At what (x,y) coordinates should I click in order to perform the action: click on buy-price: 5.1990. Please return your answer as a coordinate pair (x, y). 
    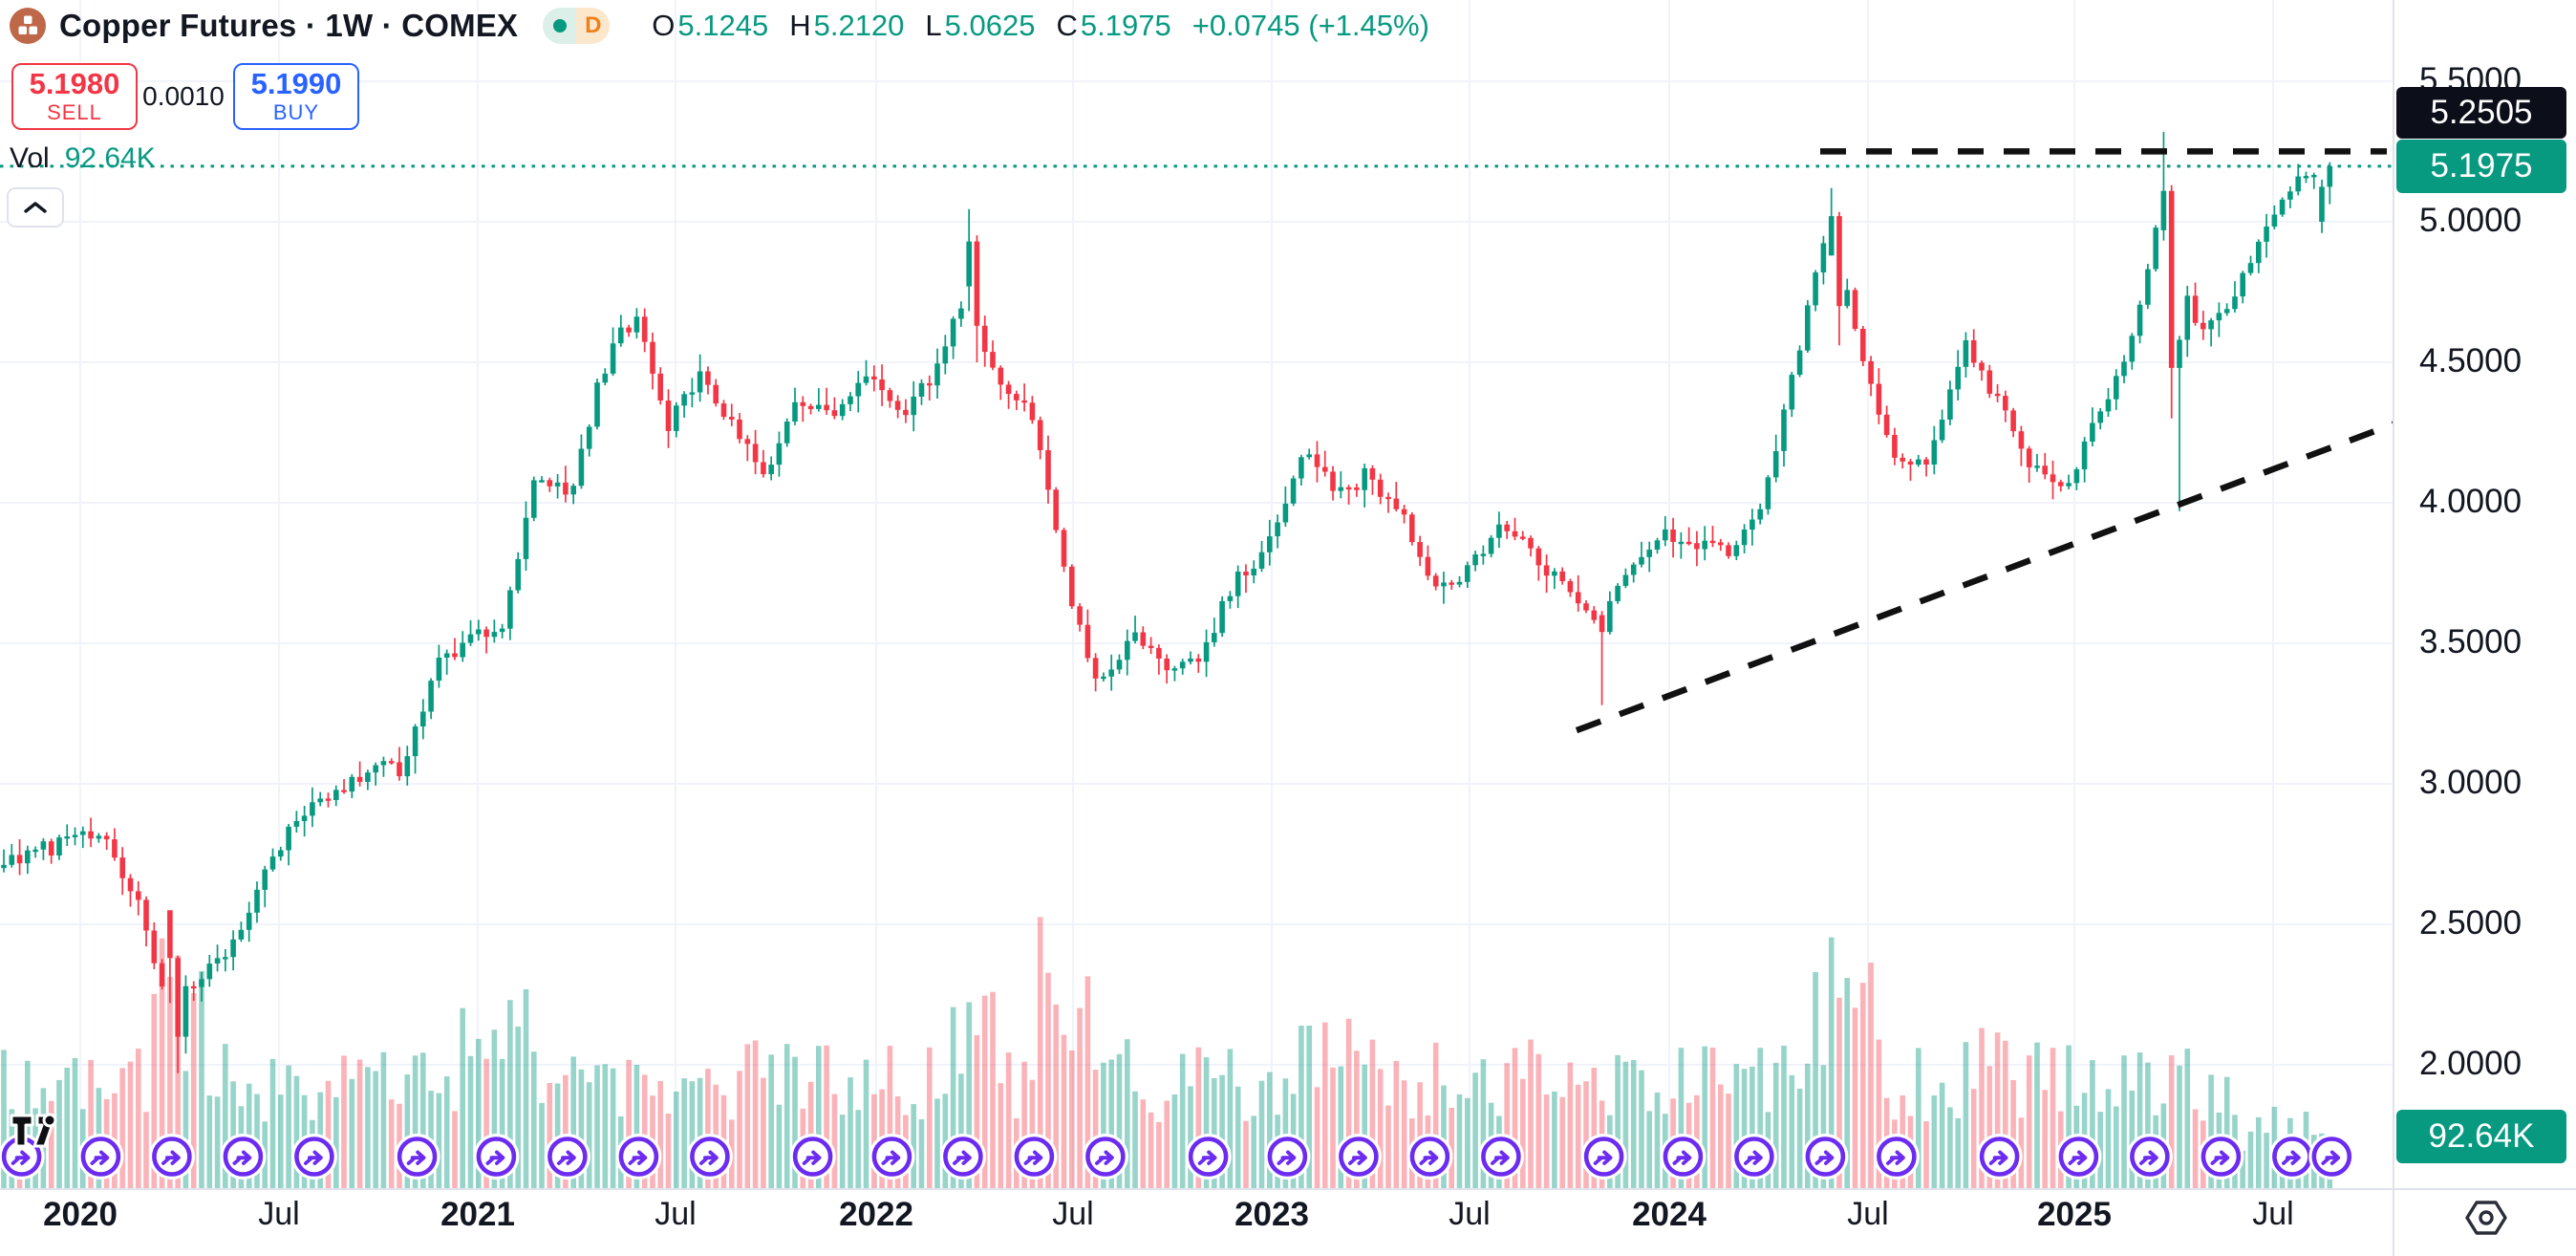
    Looking at the image, I should click on (296, 83).